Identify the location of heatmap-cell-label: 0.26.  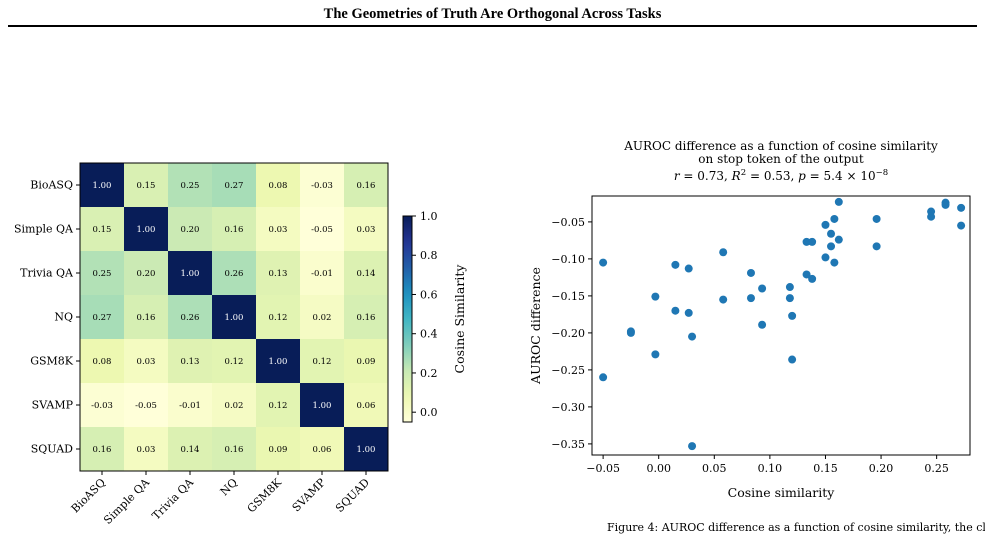
(234, 274).